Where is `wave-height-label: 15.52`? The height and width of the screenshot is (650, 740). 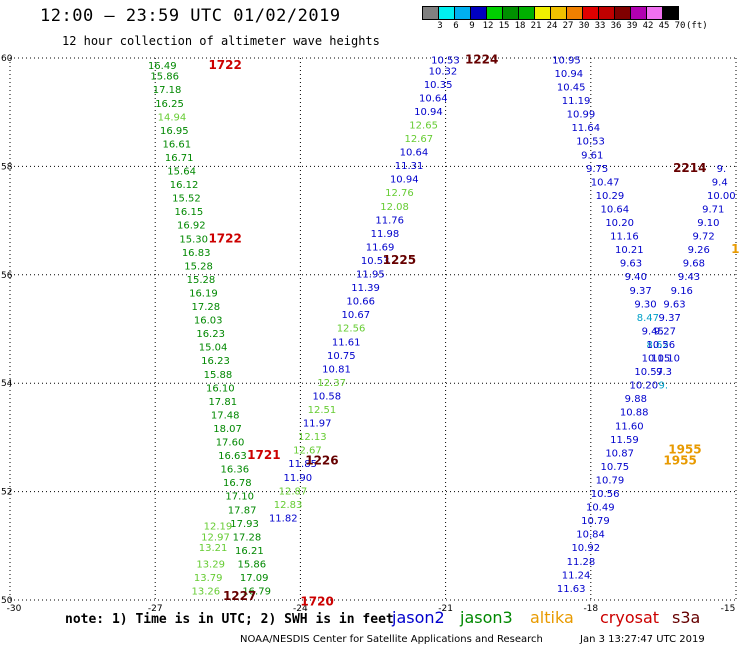
wave-height-label: 15.52 is located at coordinates (186, 199).